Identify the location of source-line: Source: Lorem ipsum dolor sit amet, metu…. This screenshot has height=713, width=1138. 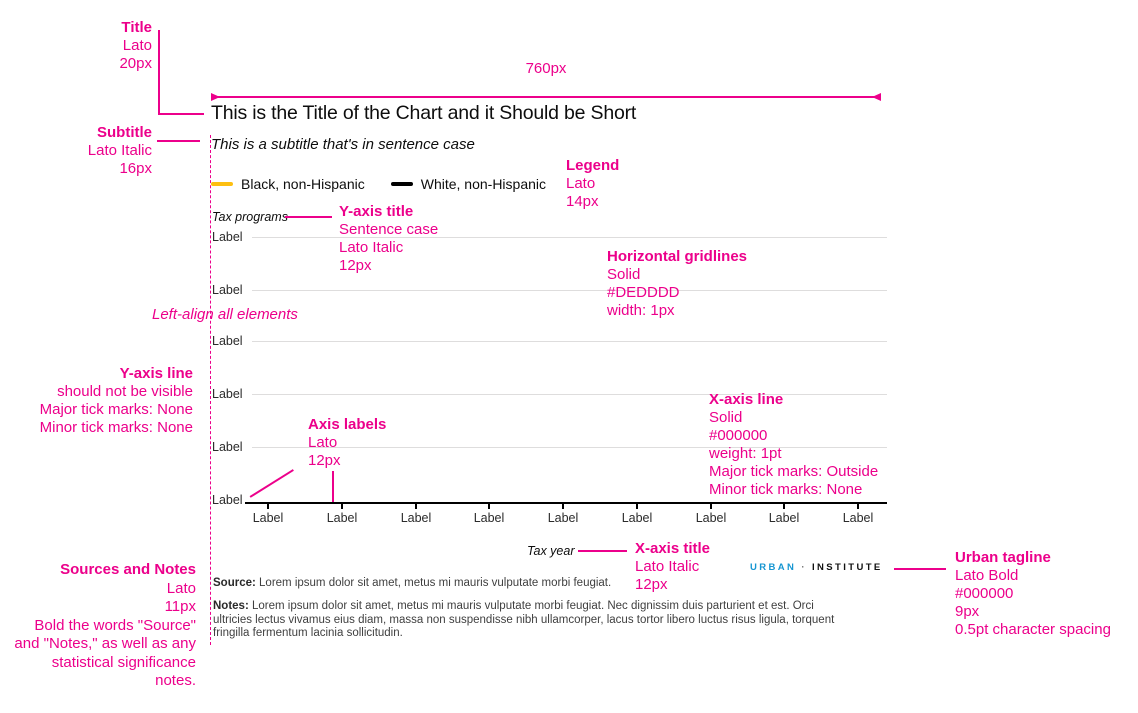
(524, 584).